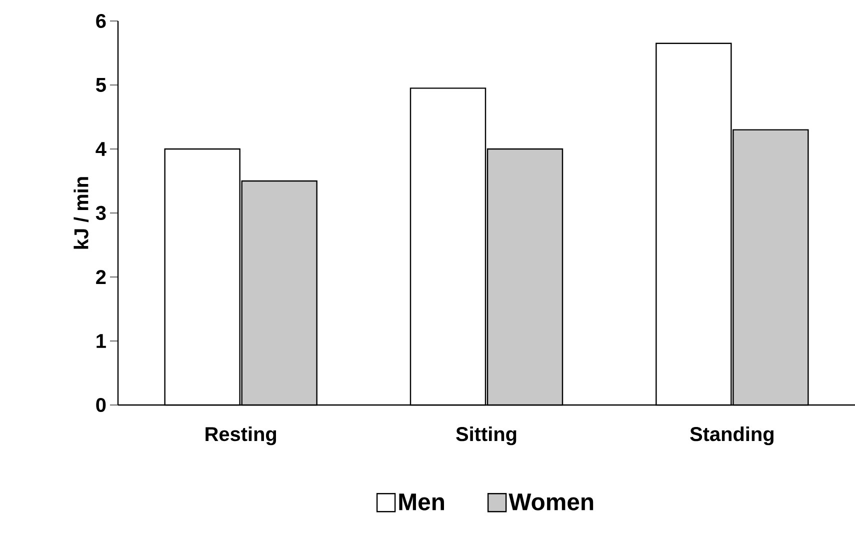 This screenshot has height=556, width=855. Describe the element at coordinates (551, 502) in the screenshot. I see `legend-label: Women` at that location.